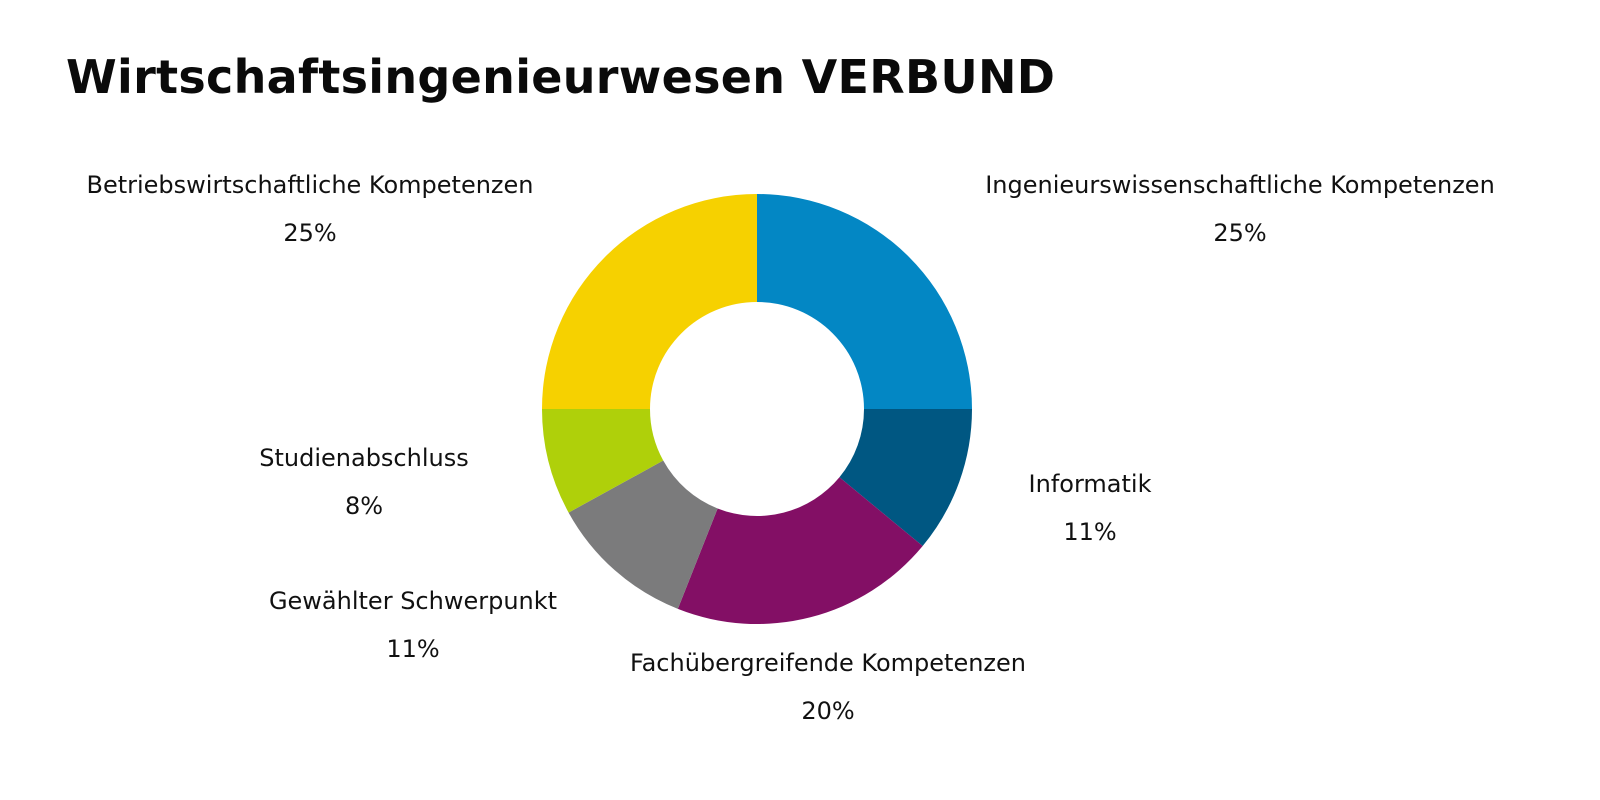 Image resolution: width=1600 pixels, height=800 pixels. What do you see at coordinates (413, 601) in the screenshot?
I see `slice-name: Gewählter Schwerpunkt` at bounding box center [413, 601].